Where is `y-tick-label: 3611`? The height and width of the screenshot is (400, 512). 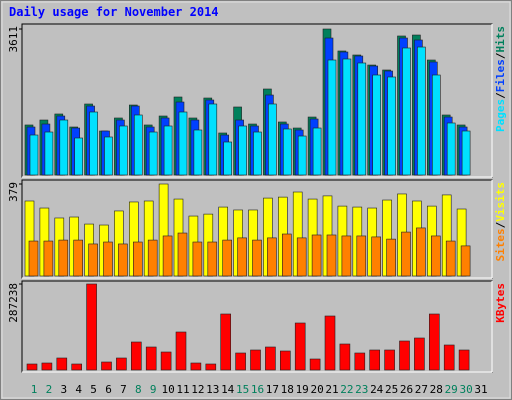 y-tick-label: 3611 is located at coordinates (13, 39).